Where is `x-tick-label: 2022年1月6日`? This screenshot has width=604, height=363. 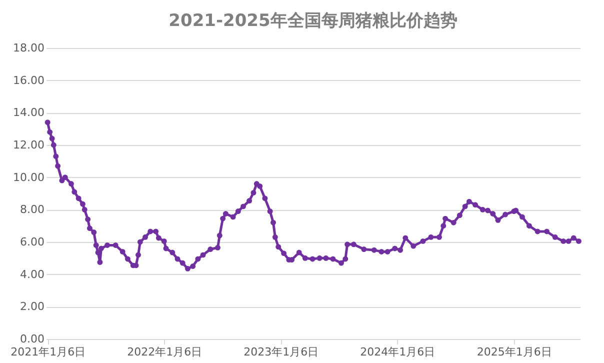
x-tick-label: 2022年1月6日 is located at coordinates (164, 352).